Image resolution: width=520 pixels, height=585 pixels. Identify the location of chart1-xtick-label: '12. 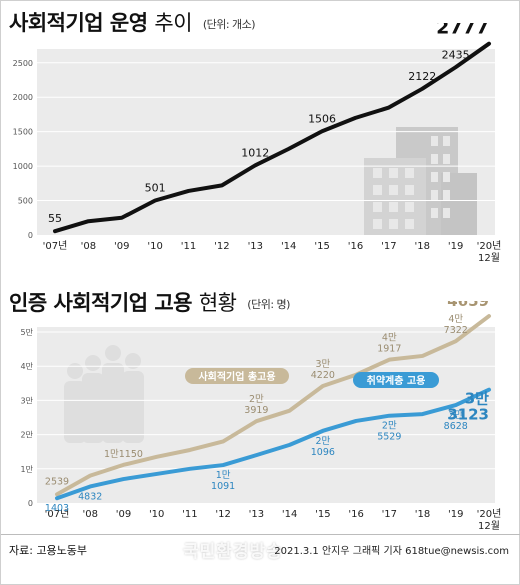
(221, 246).